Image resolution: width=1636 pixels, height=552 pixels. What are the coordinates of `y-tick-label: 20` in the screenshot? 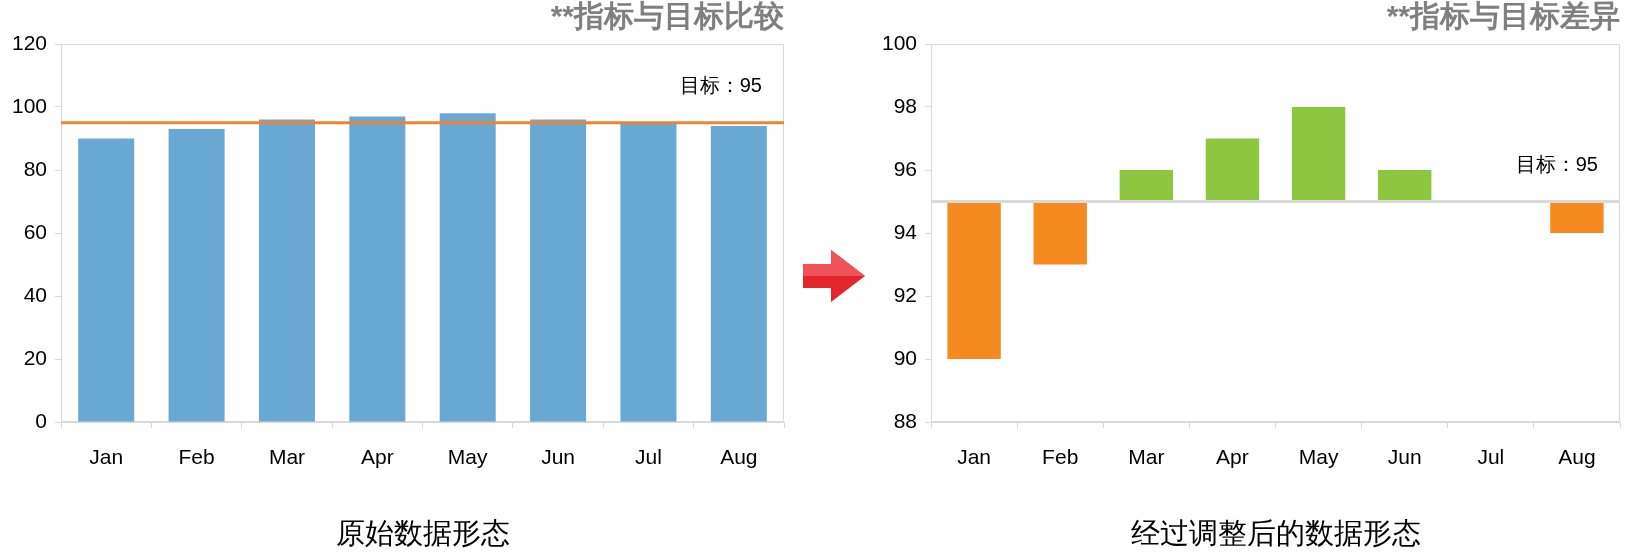 It's located at (35, 357).